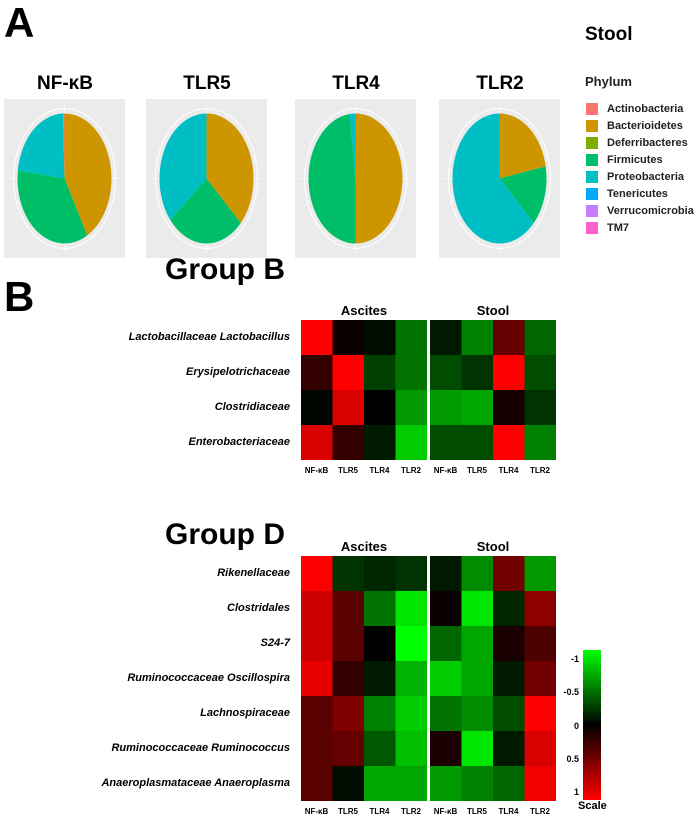 The height and width of the screenshot is (814, 700). What do you see at coordinates (65, 83) in the screenshot?
I see `pie-title: NF-κB` at bounding box center [65, 83].